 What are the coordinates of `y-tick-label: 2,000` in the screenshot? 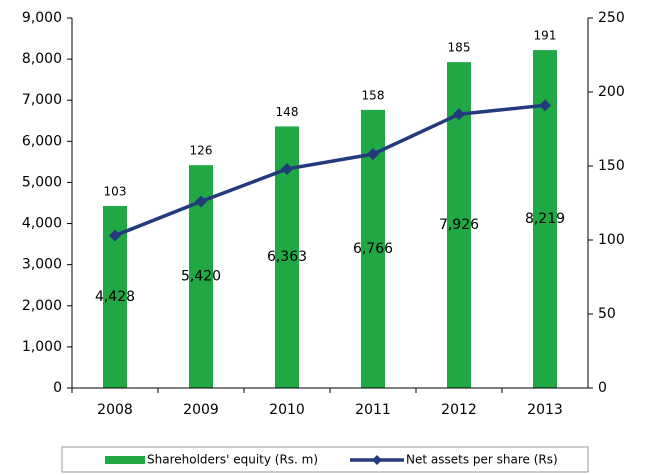 It's located at (42, 306).